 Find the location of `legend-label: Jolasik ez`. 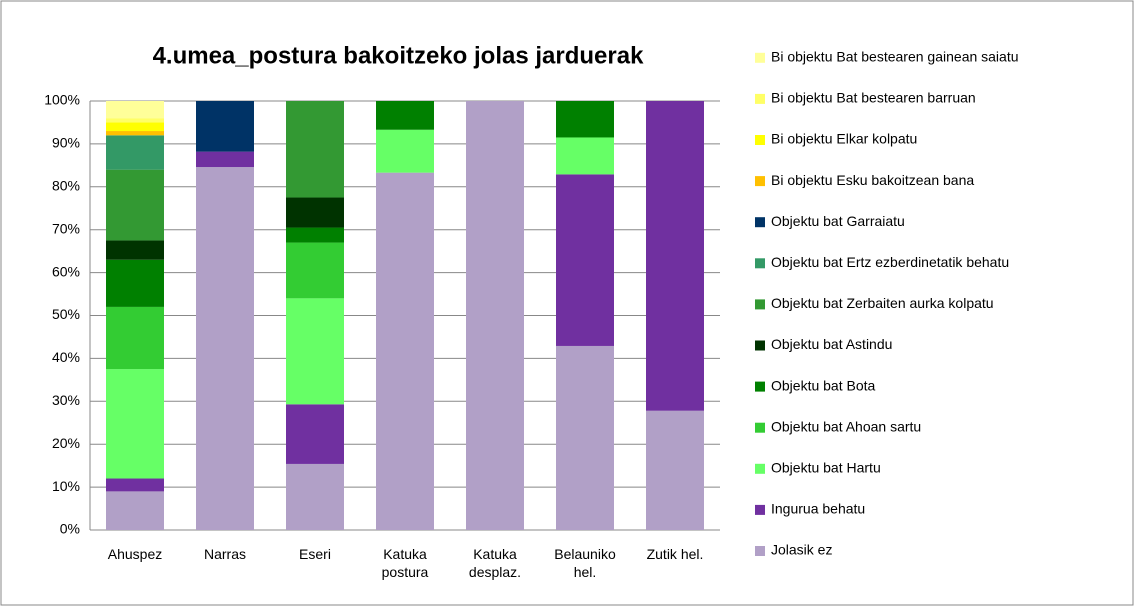

legend-label: Jolasik ez is located at coordinates (801, 550).